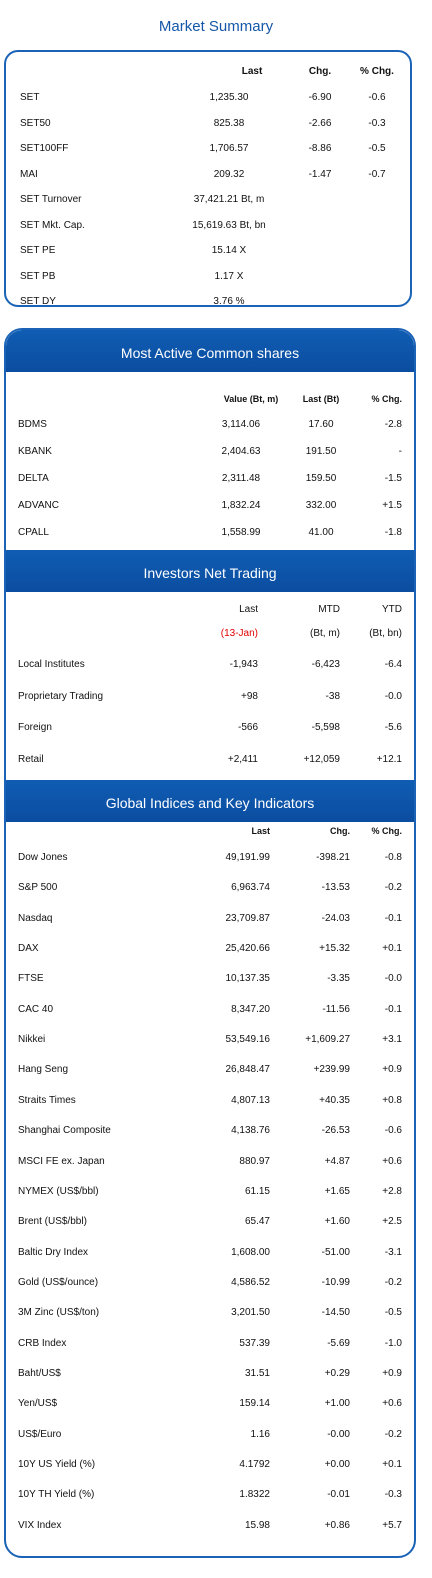 The image size is (432, 1578). I want to click on gl-row-name: 10Y US Yield (%), so click(57, 1464).